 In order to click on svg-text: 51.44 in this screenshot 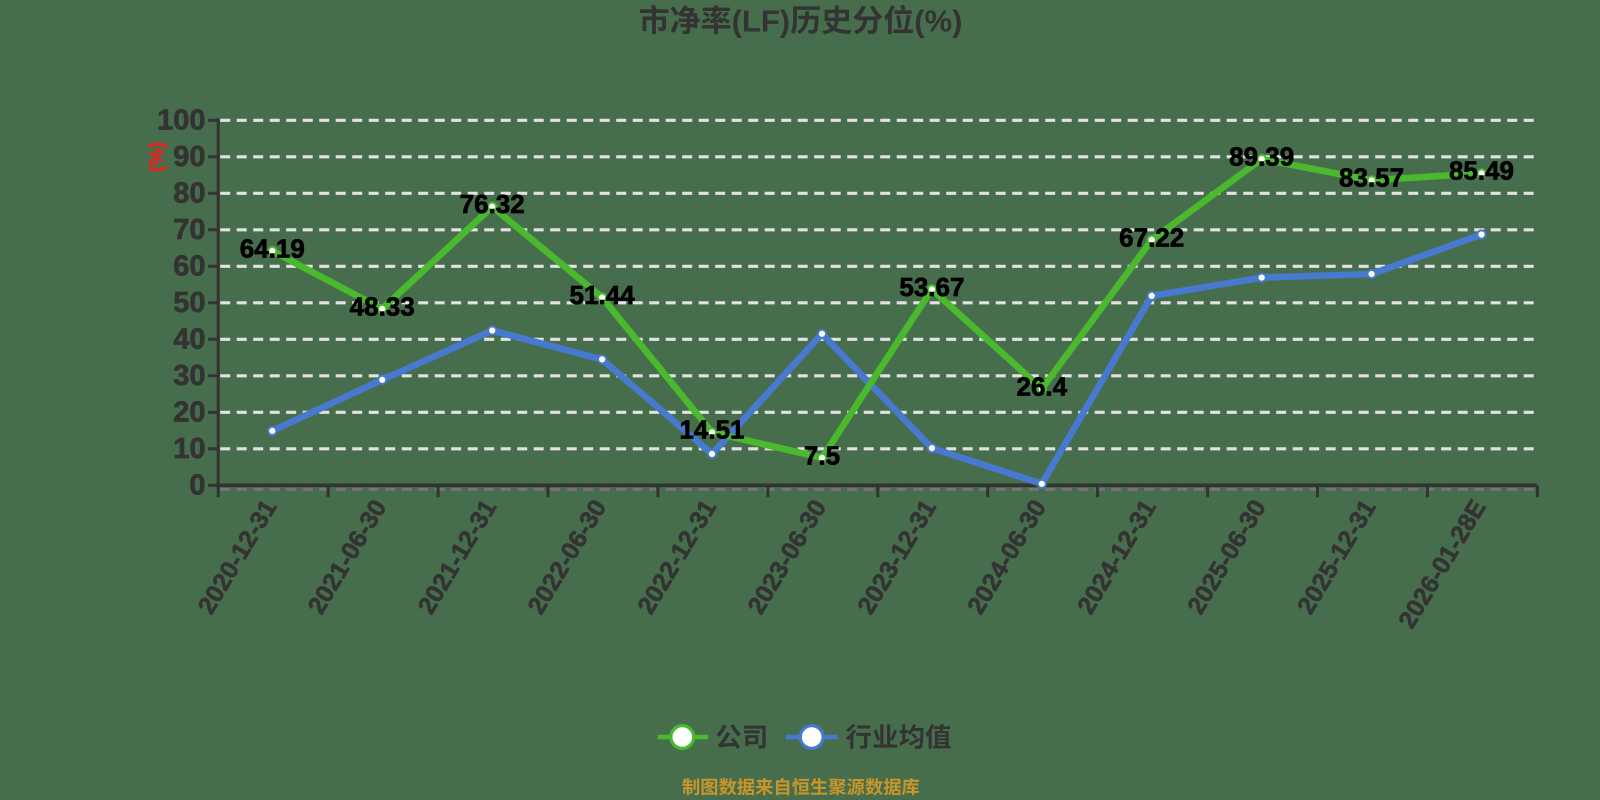, I will do `click(603, 295)`.